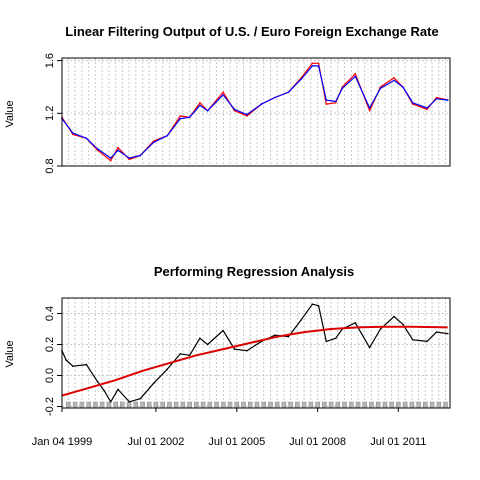 The width and height of the screenshot is (480, 480). What do you see at coordinates (254, 271) in the screenshot?
I see `regression-chart-title: Performing Regression Analysis` at bounding box center [254, 271].